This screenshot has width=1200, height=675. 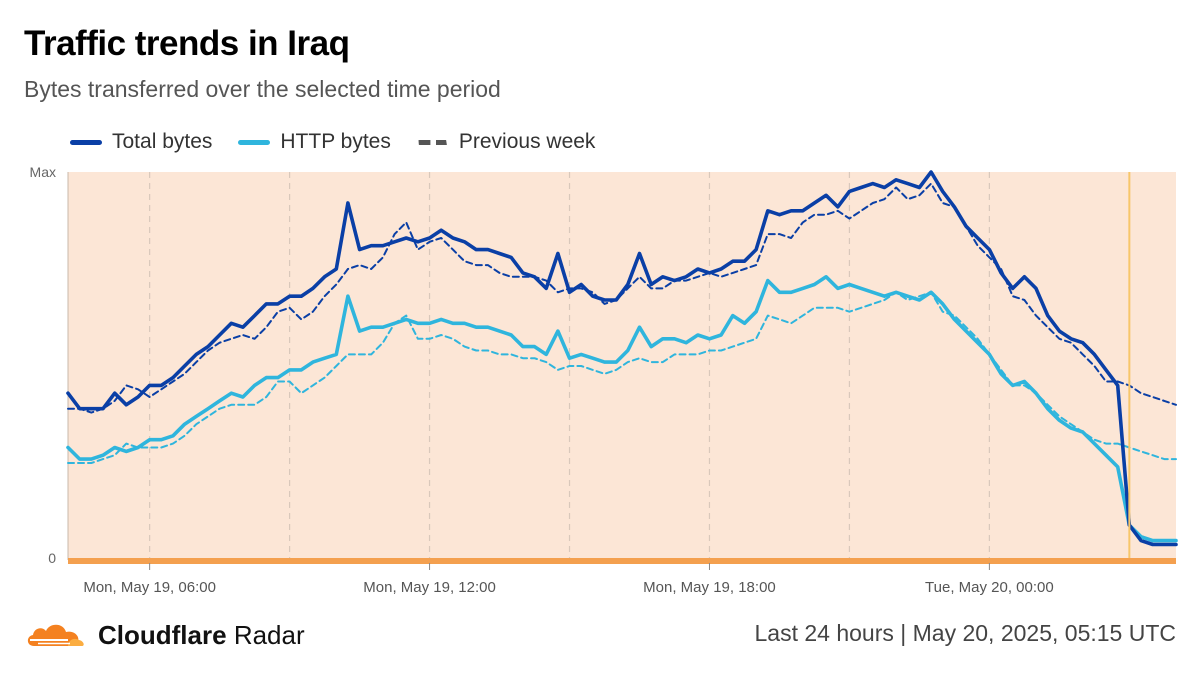 What do you see at coordinates (254, 142) in the screenshot?
I see `legend-swatch-http-bytes` at bounding box center [254, 142].